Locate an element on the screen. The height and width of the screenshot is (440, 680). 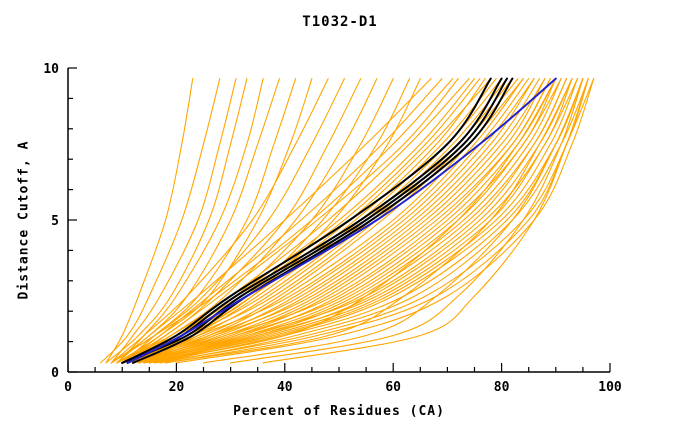
x-axis-title: Percent of Residues (CA) is located at coordinates (339, 411).